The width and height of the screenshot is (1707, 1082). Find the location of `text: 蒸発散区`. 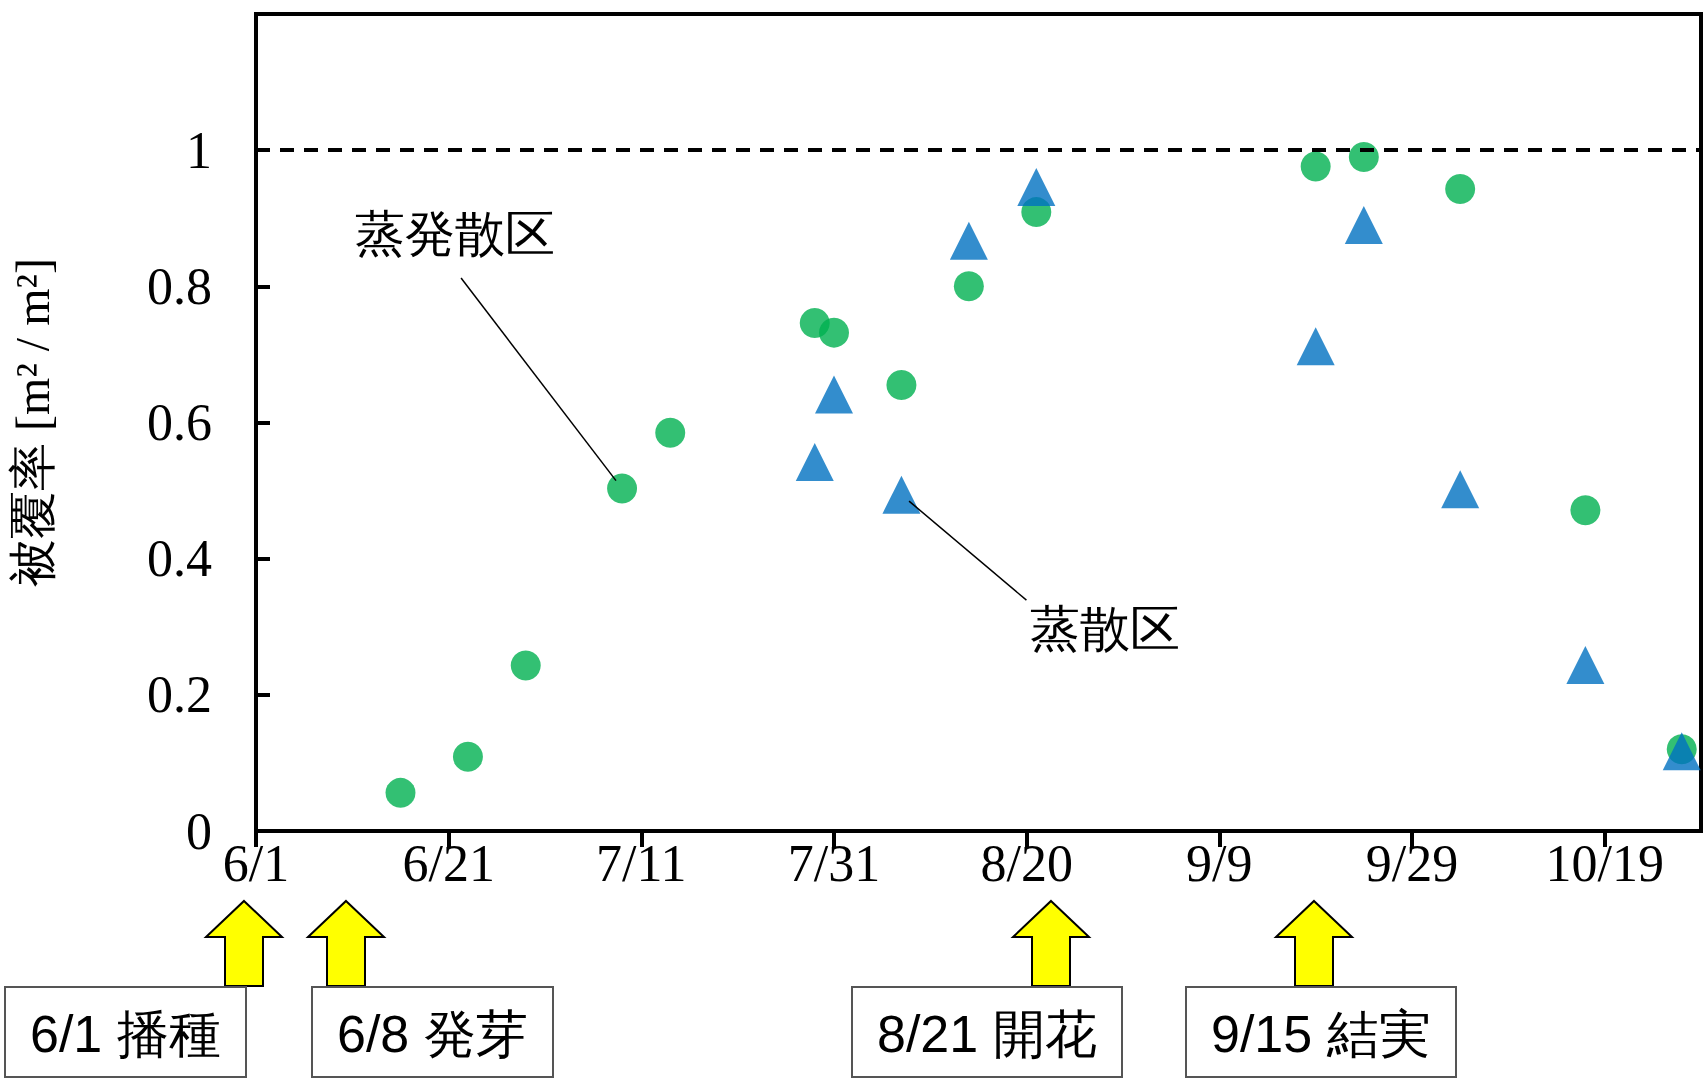

text: 蒸発散区 is located at coordinates (455, 235).